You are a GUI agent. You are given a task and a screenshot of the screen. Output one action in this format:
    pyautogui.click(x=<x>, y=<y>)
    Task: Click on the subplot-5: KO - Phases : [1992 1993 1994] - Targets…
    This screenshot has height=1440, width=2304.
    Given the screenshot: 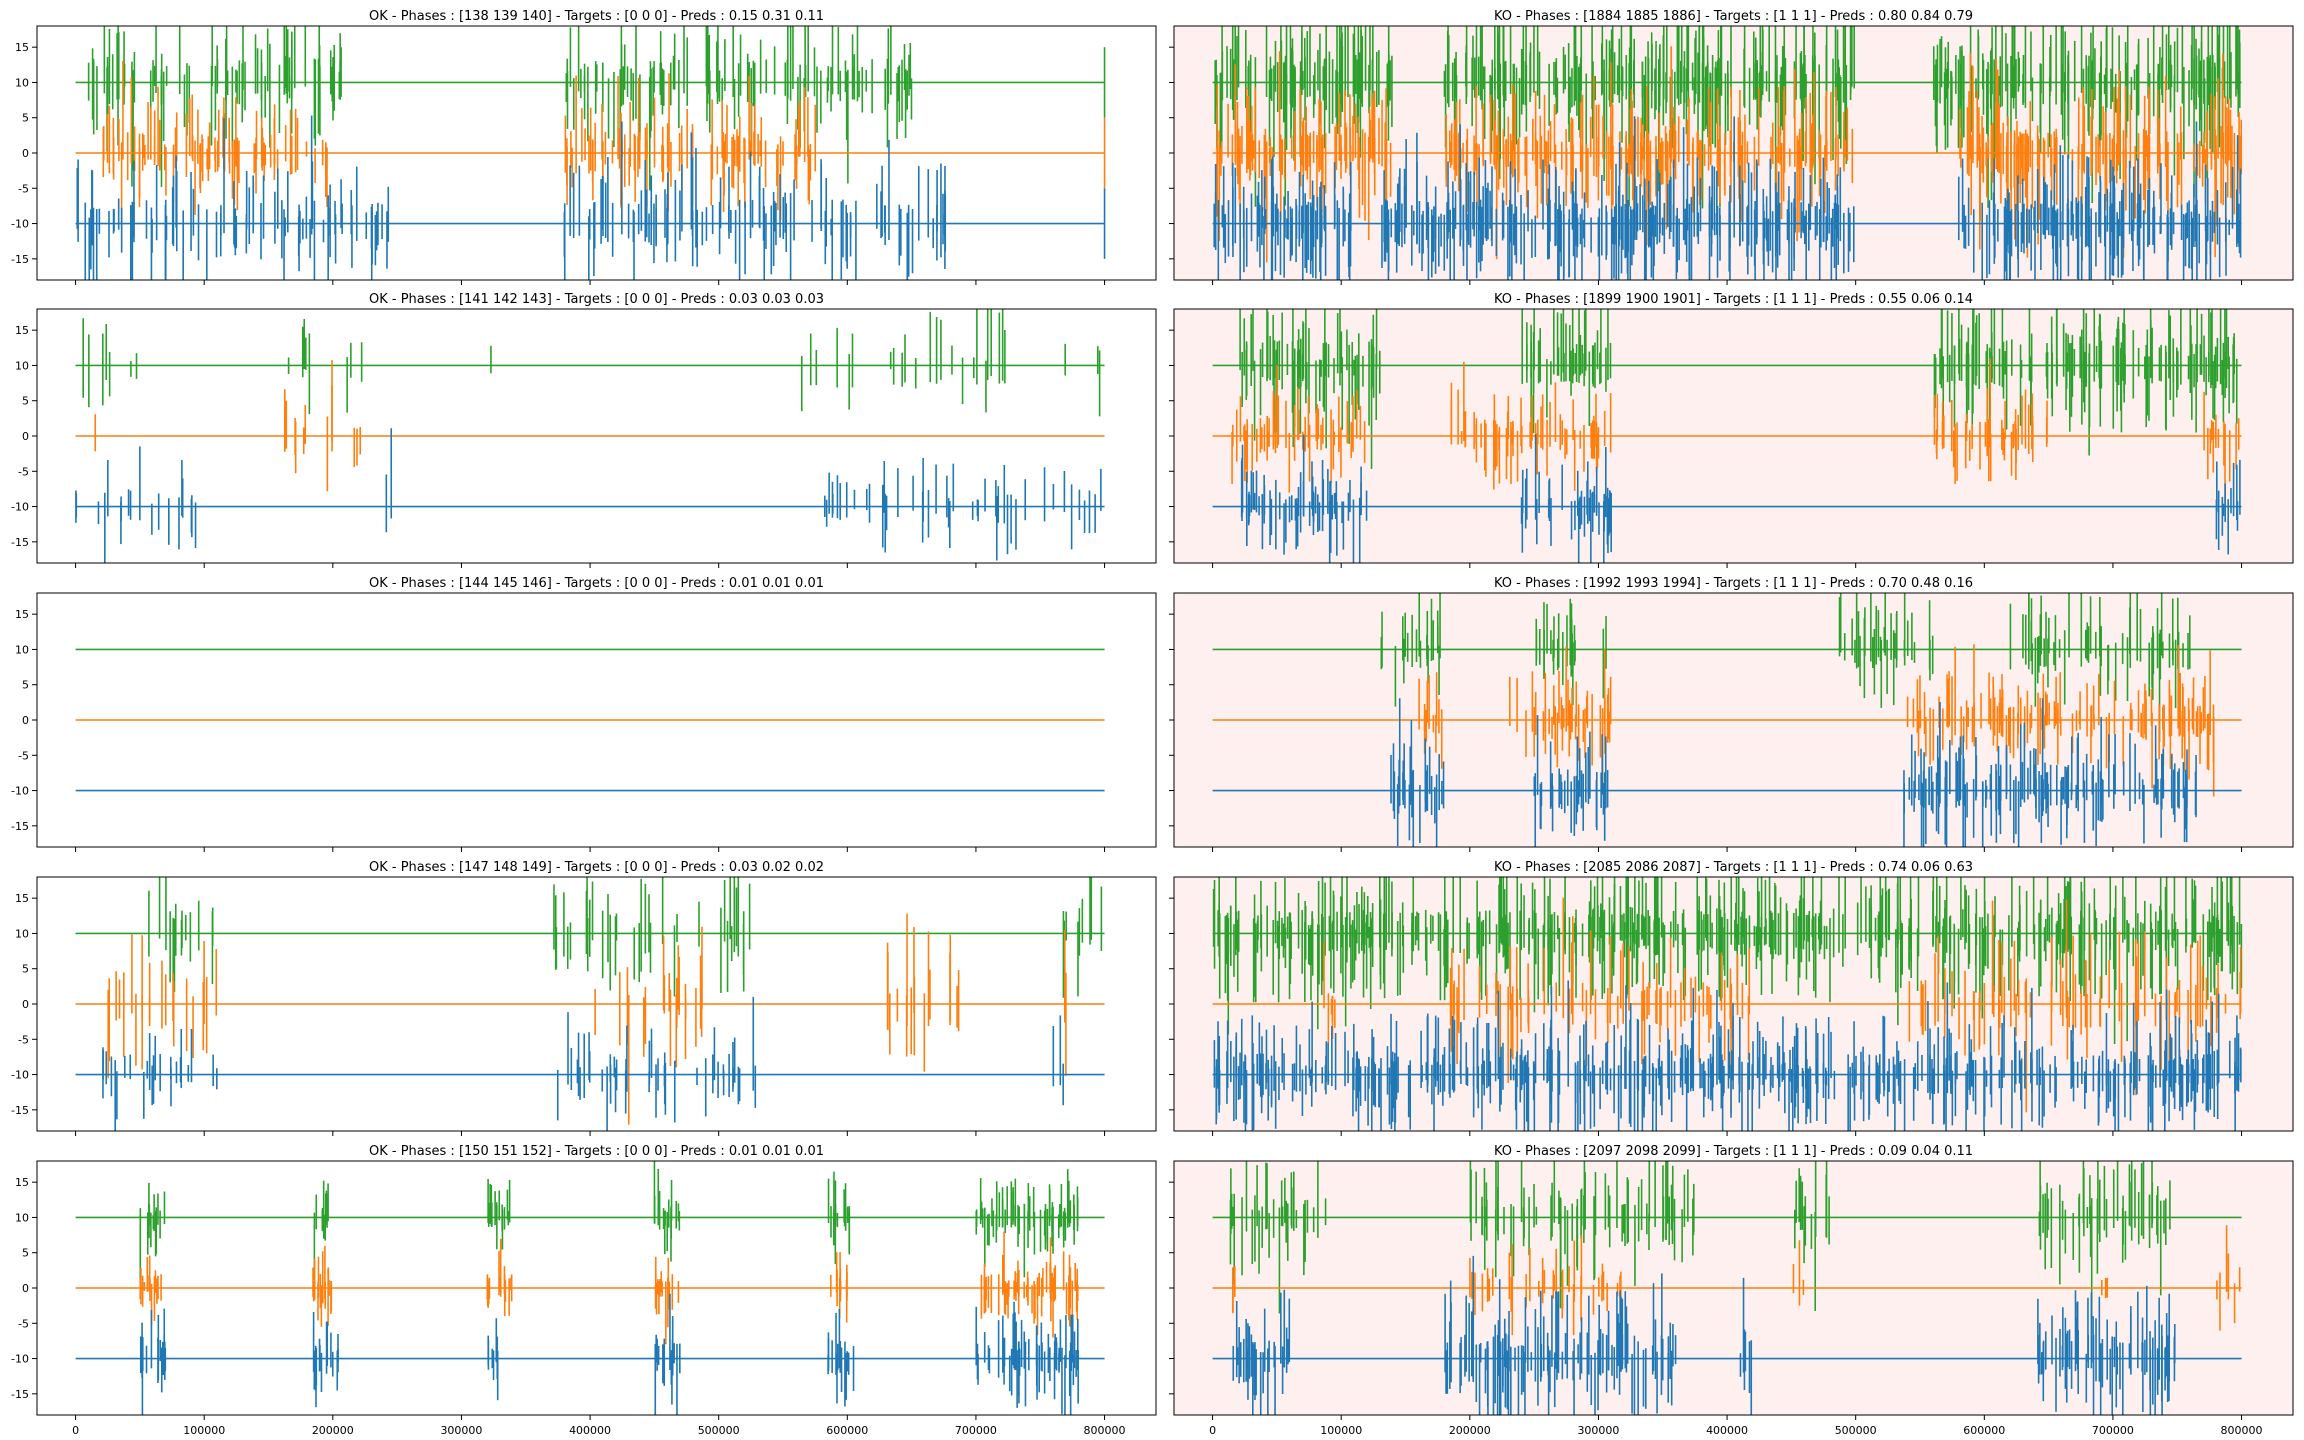 What is the action you would take?
    pyautogui.click(x=1731, y=714)
    